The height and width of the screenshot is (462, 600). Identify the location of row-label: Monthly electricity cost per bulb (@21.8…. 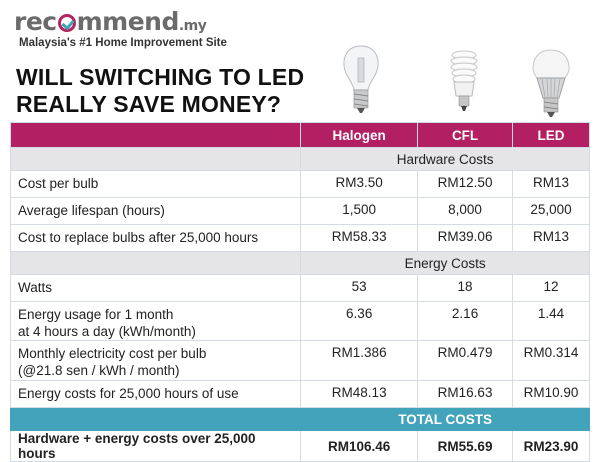
(155, 360).